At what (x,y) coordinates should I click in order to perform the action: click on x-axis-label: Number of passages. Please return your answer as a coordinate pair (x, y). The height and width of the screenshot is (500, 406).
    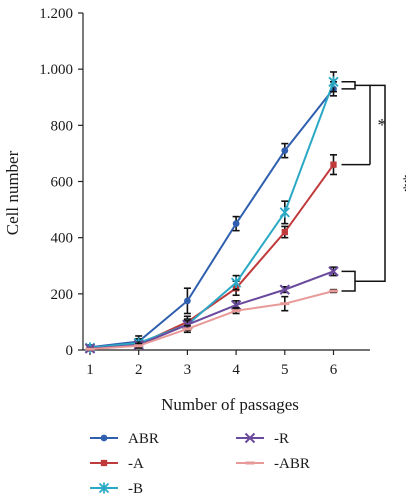
    Looking at the image, I should click on (230, 404).